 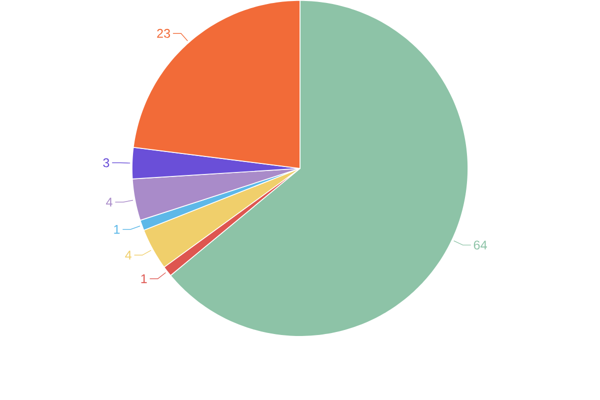 What do you see at coordinates (106, 163) in the screenshot?
I see `data-label: 3` at bounding box center [106, 163].